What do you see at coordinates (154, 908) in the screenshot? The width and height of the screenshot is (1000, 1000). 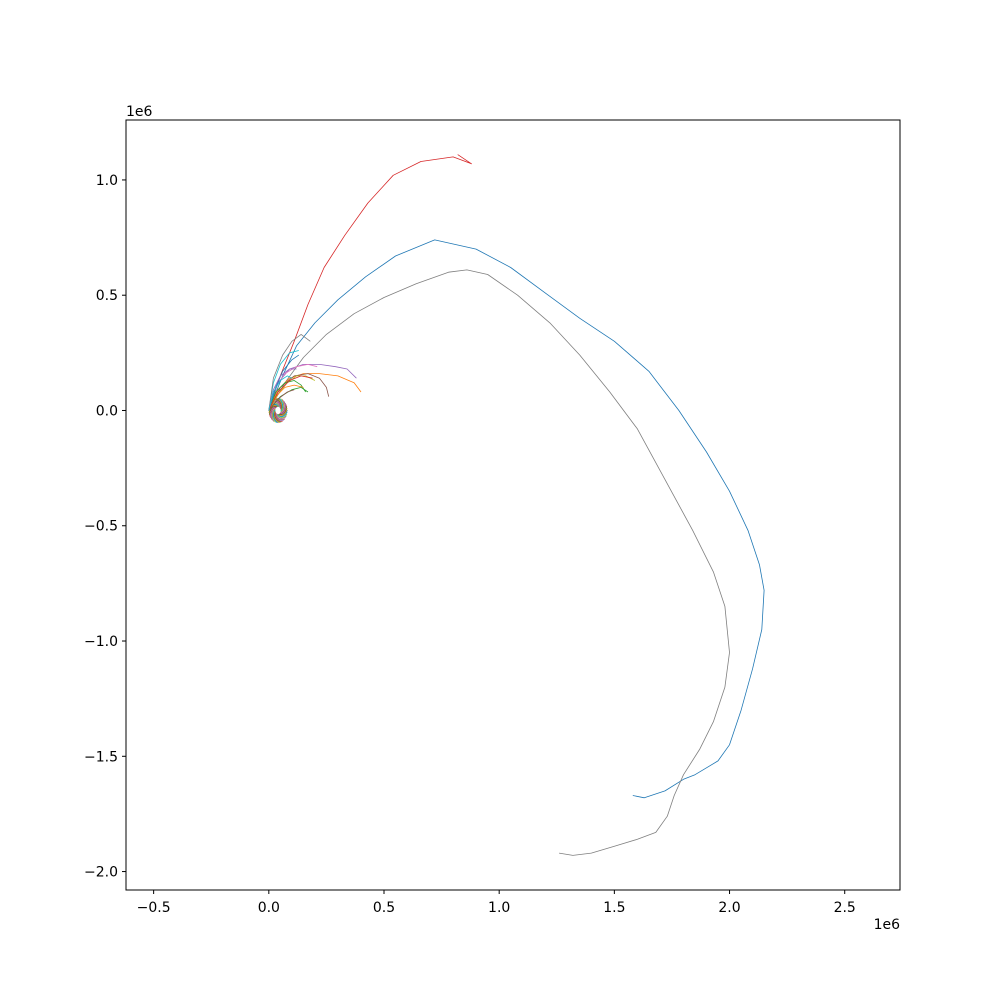 I see `x-tick-label: −0.5` at bounding box center [154, 908].